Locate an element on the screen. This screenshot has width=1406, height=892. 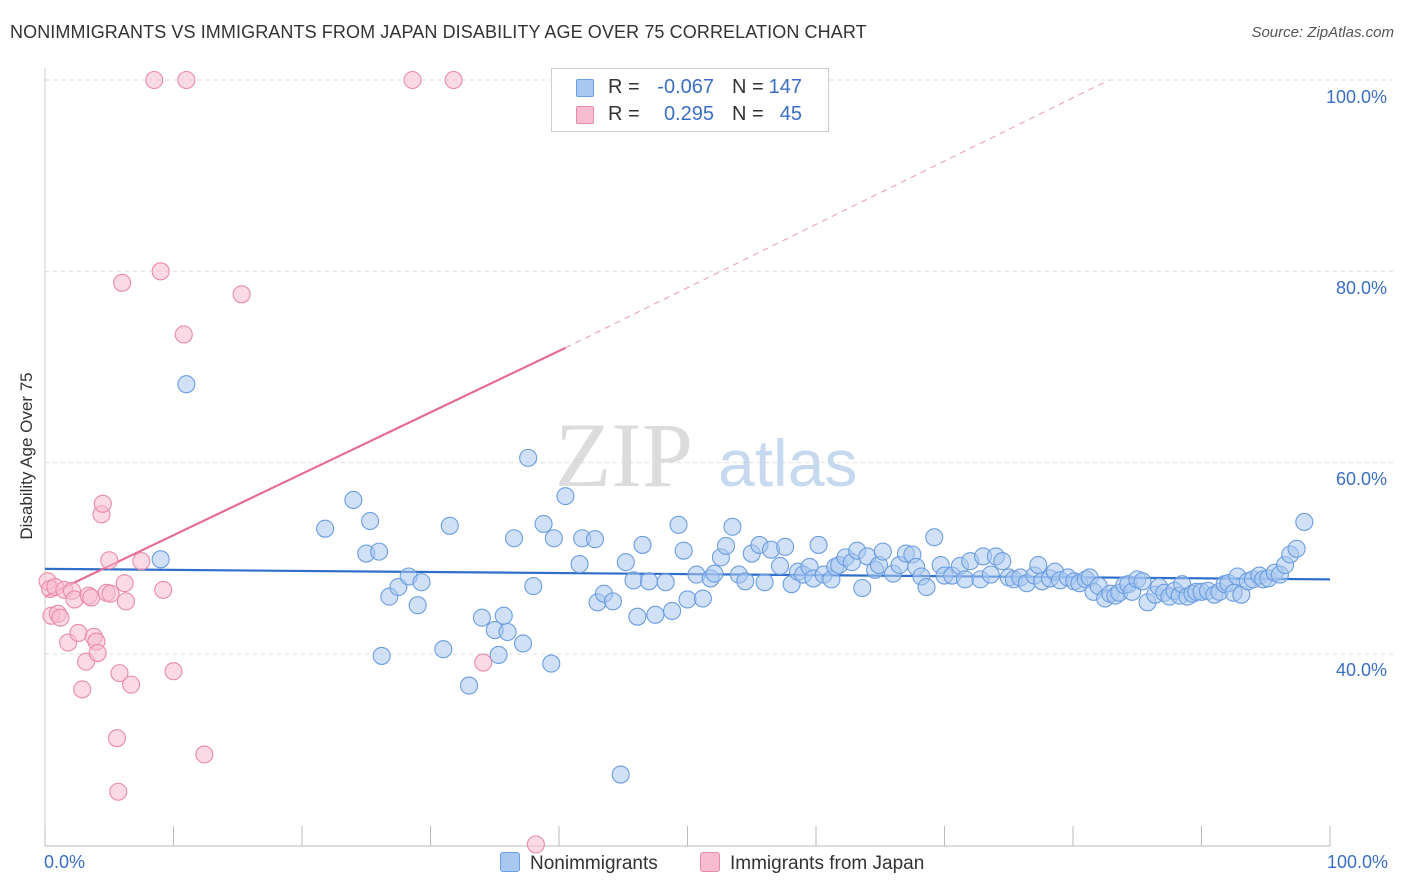
legend-row-immigrants-japan: R = 0.295 N = 45 is located at coordinates (690, 115).